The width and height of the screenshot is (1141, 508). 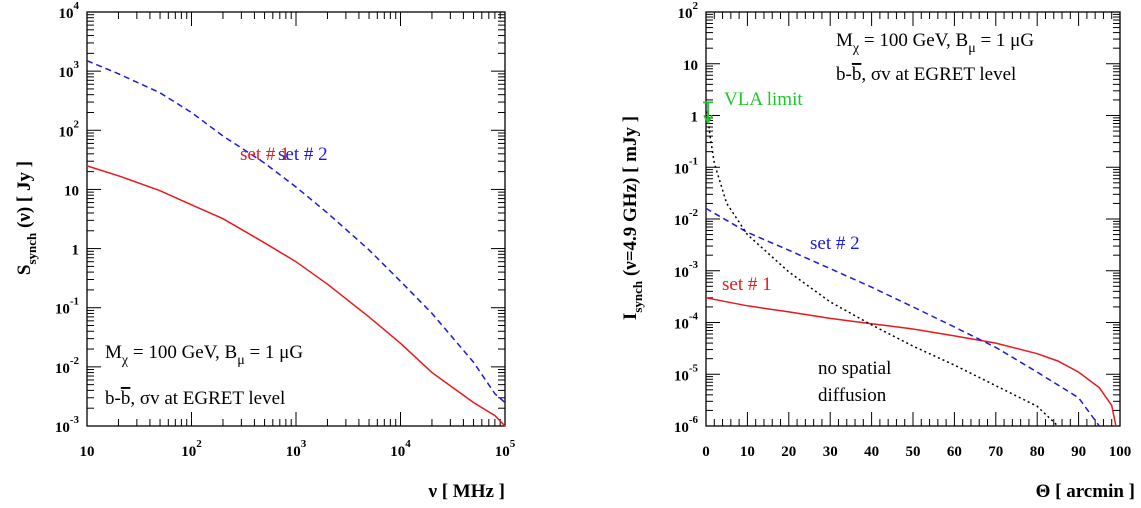 I want to click on left-x-tick-label: 10³, so click(x=296, y=449).